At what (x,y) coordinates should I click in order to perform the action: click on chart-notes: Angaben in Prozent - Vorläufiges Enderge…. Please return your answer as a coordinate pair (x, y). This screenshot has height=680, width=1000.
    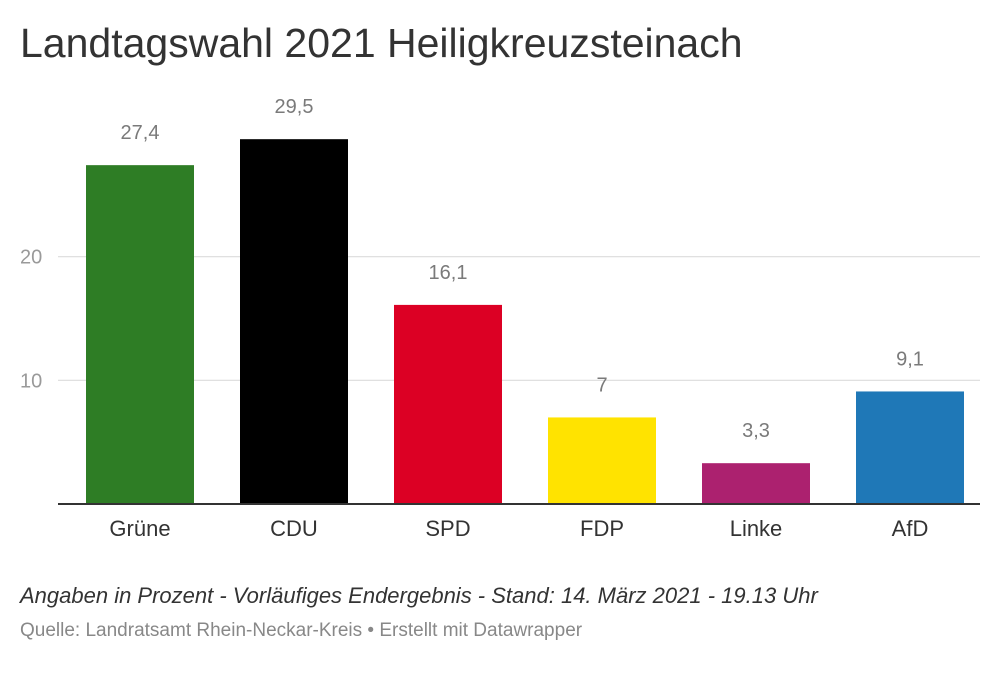
    Looking at the image, I should click on (419, 595).